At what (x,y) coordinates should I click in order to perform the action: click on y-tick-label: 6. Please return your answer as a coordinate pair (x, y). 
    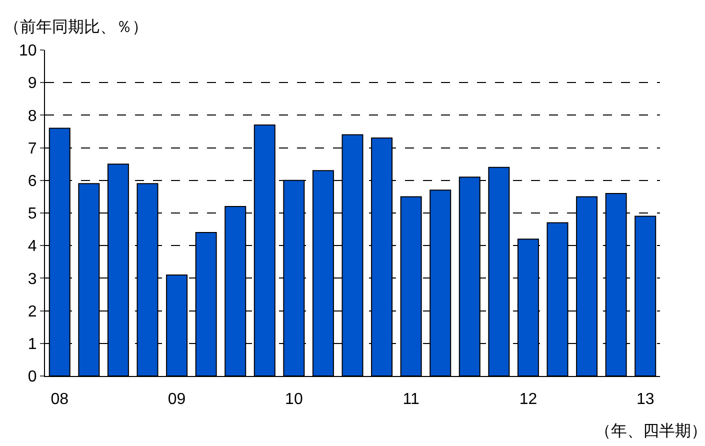
    Looking at the image, I should click on (32, 181).